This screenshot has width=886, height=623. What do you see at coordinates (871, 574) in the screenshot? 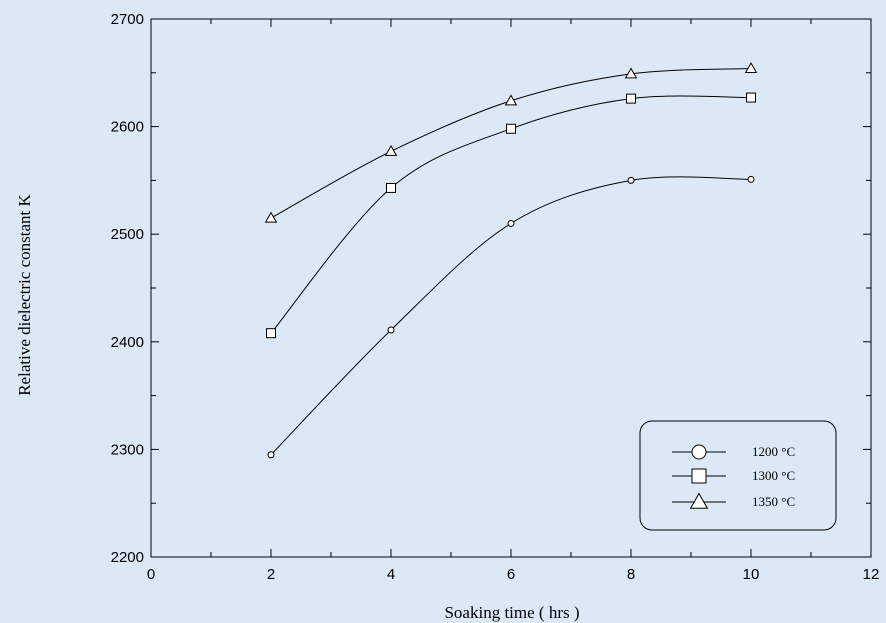
I see `x-tick-label: 12` at bounding box center [871, 574].